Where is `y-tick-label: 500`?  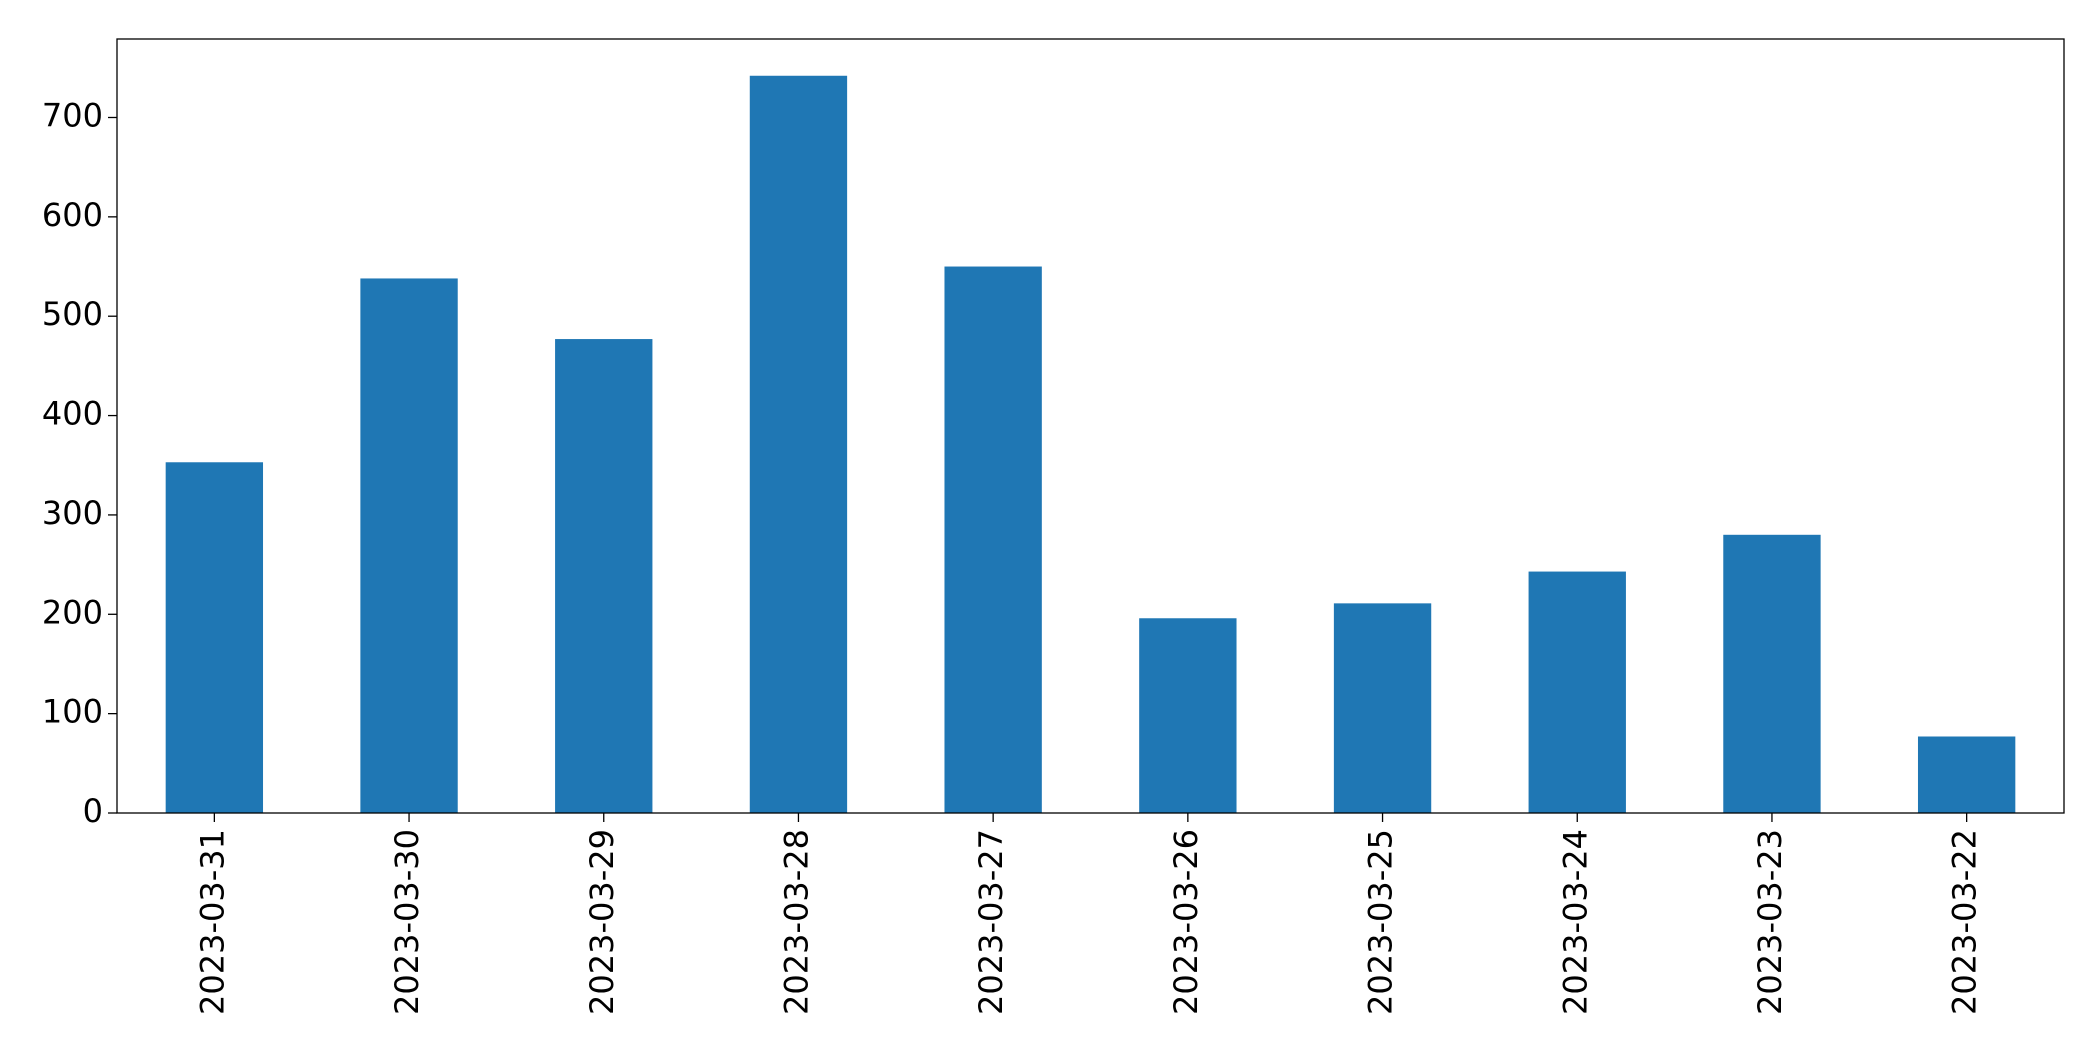
y-tick-label: 500 is located at coordinates (72, 314).